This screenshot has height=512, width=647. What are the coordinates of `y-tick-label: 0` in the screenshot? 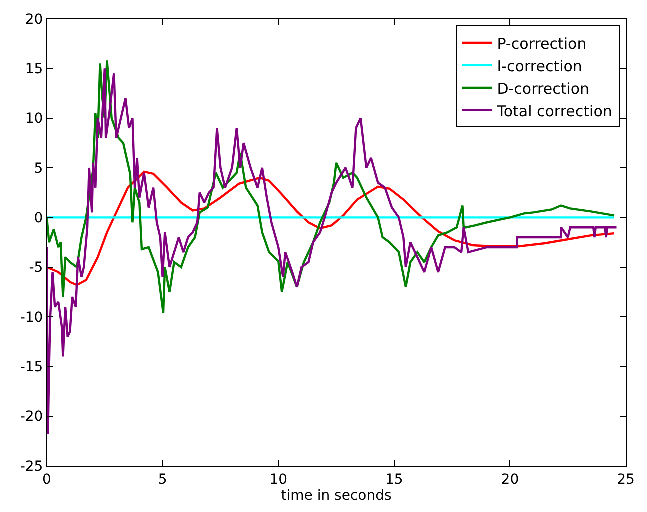 It's located at (39, 218).